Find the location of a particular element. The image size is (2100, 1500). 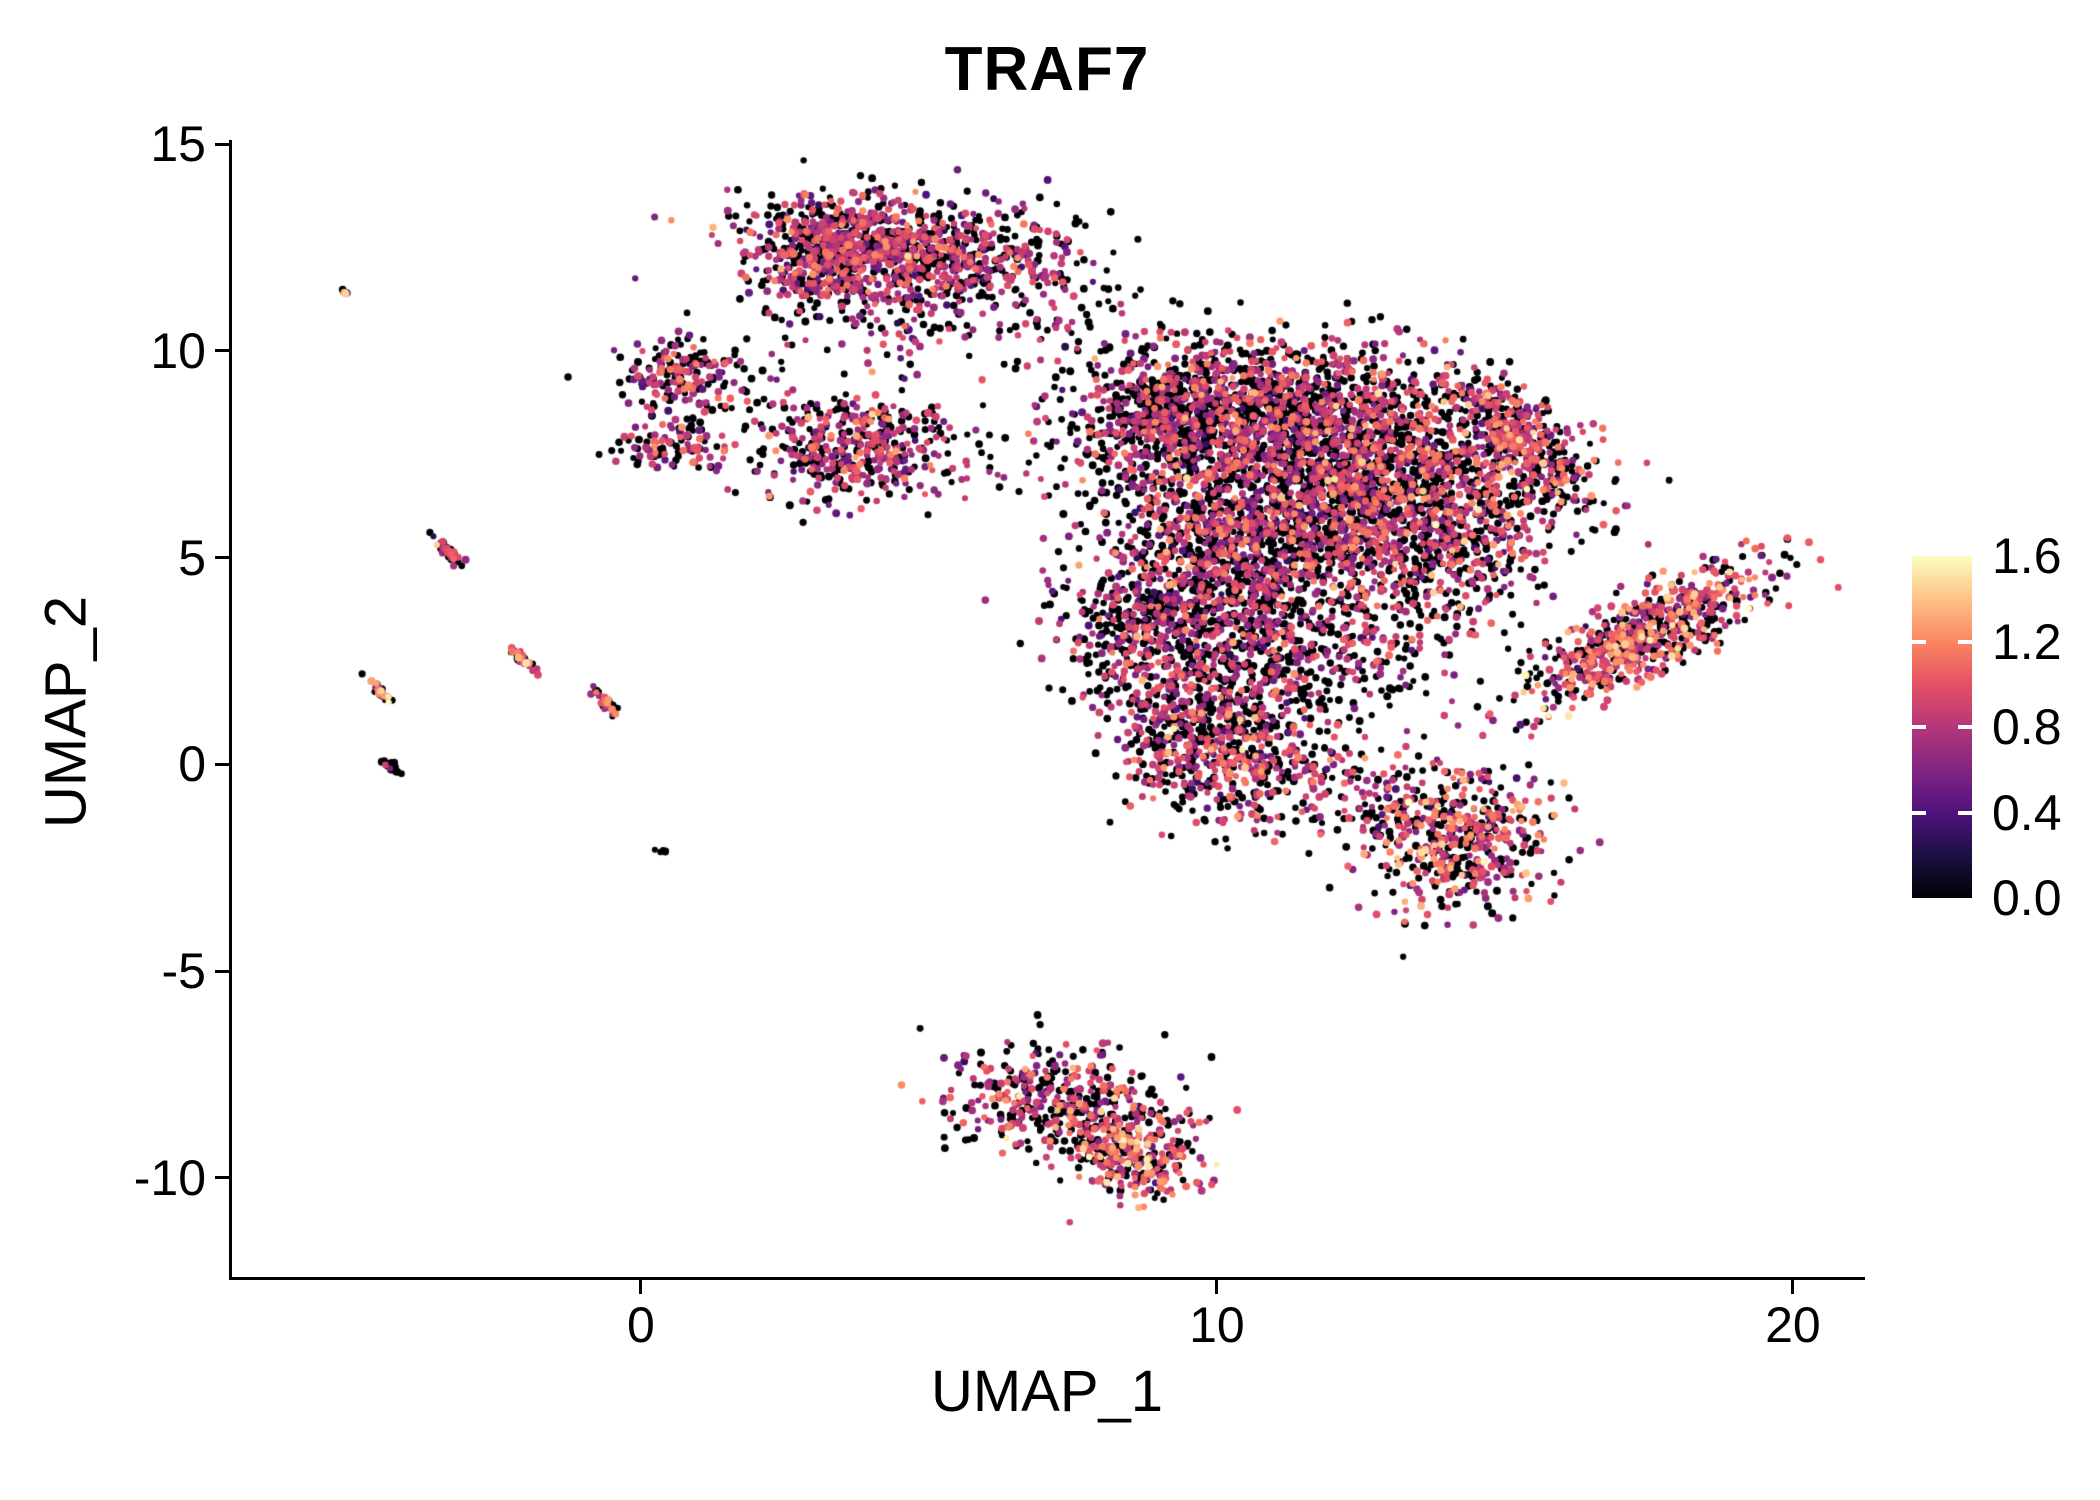

y-tick-label: 10 is located at coordinates (178, 350).